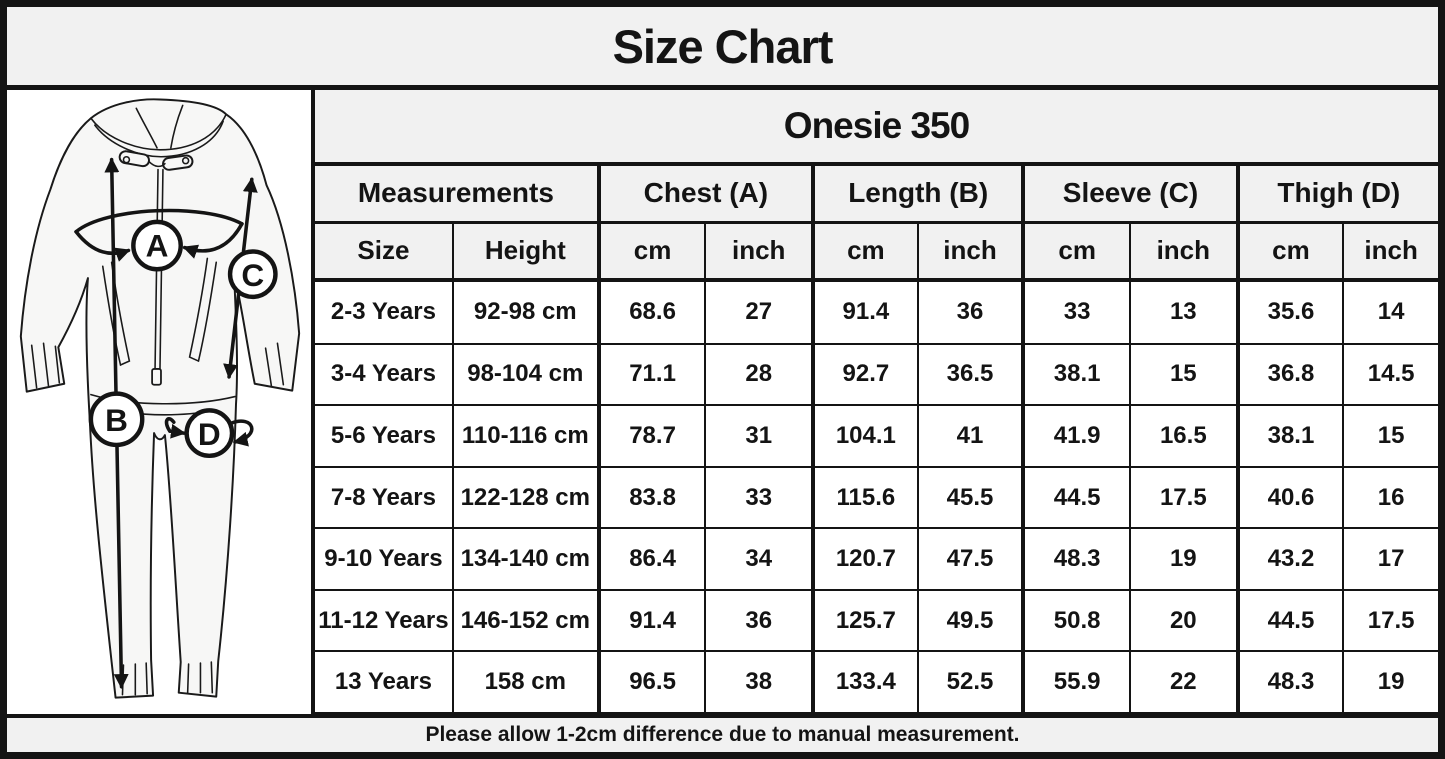  I want to click on cell-length-inch: 36.5, so click(970, 374).